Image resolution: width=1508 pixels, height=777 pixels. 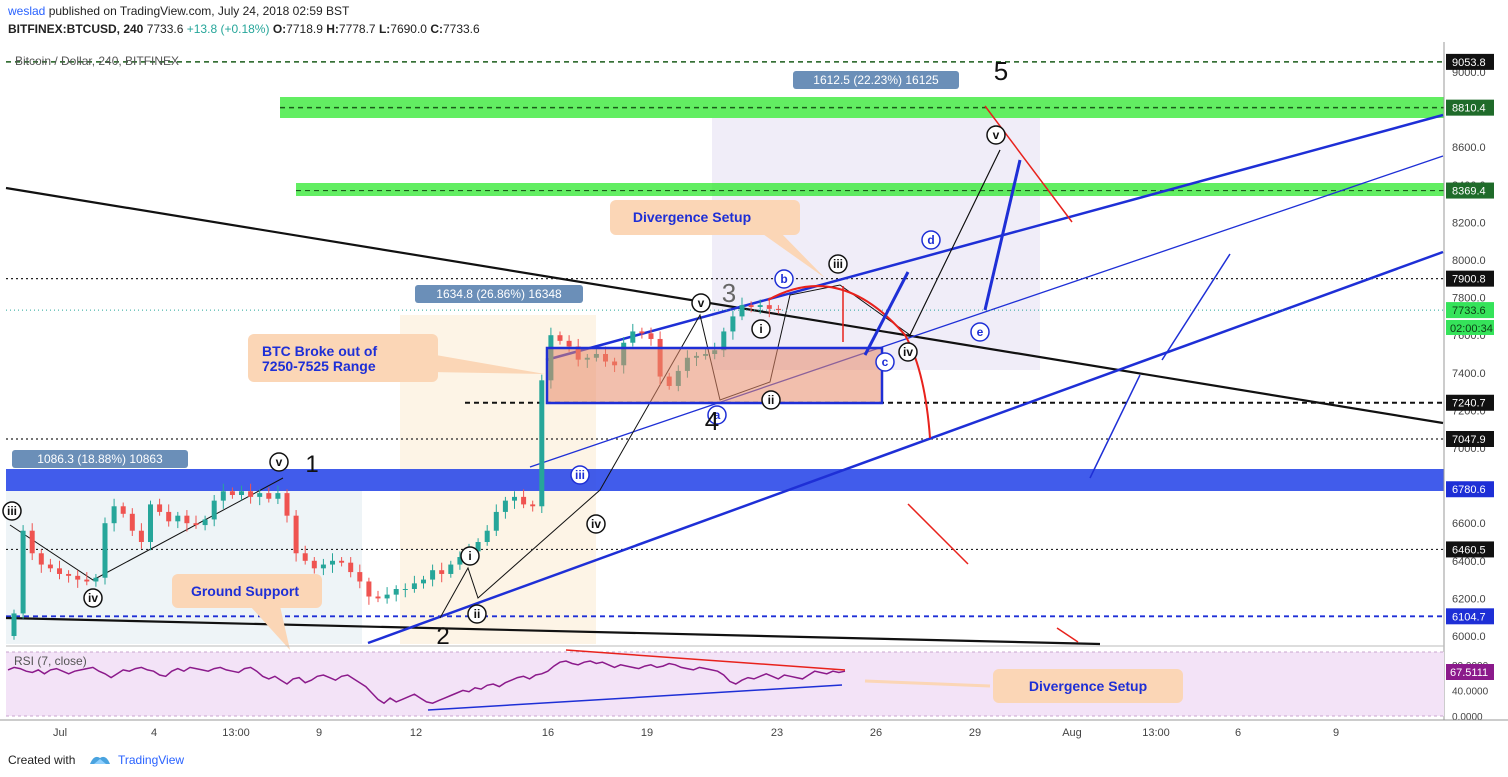 I want to click on red-arrow-bottom, so click(x=1067, y=635).